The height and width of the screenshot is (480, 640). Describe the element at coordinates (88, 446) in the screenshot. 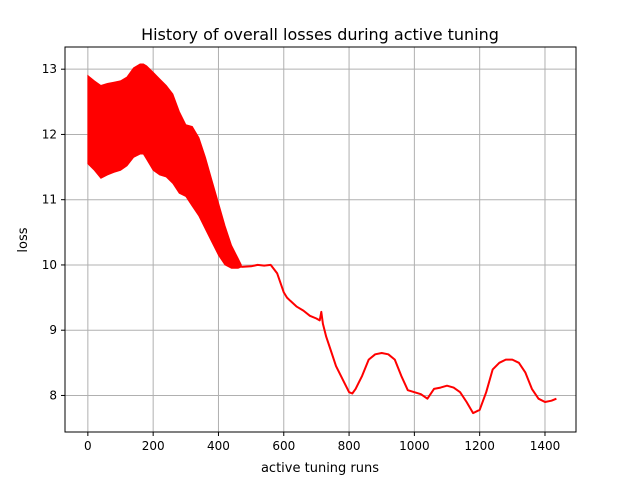

I see `x-tick-label: 0` at that location.